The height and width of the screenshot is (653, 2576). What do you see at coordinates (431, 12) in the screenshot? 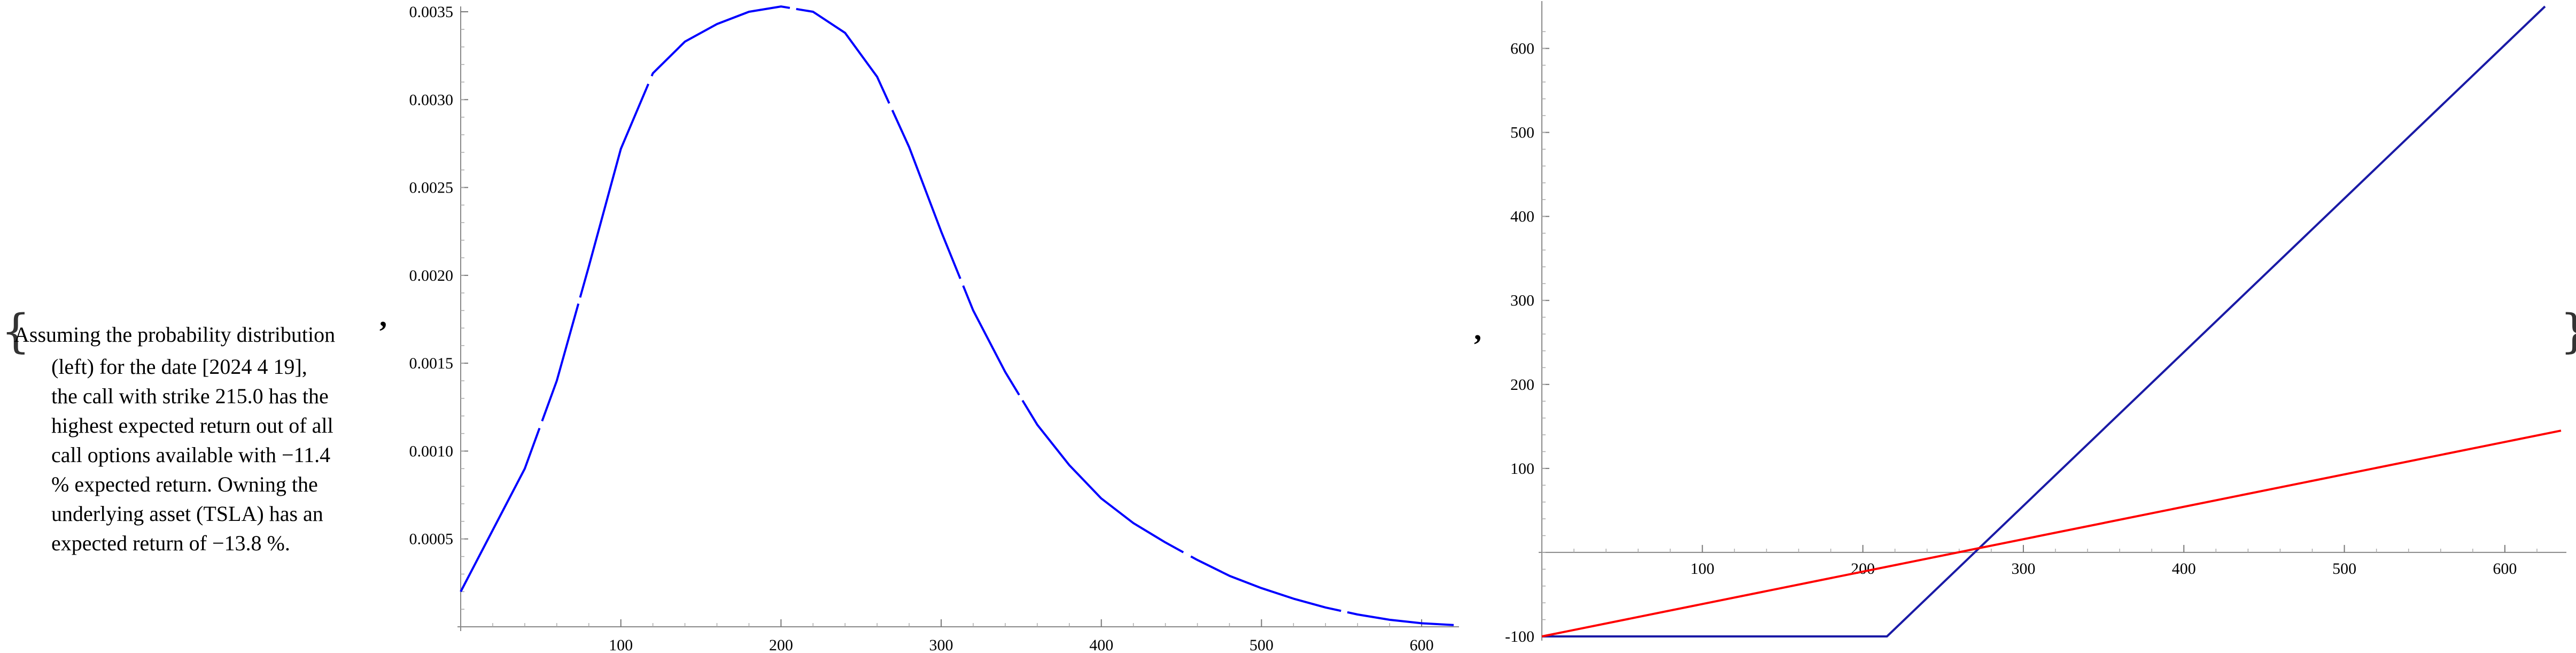
I see `y-tick-label: 0.0035` at bounding box center [431, 12].